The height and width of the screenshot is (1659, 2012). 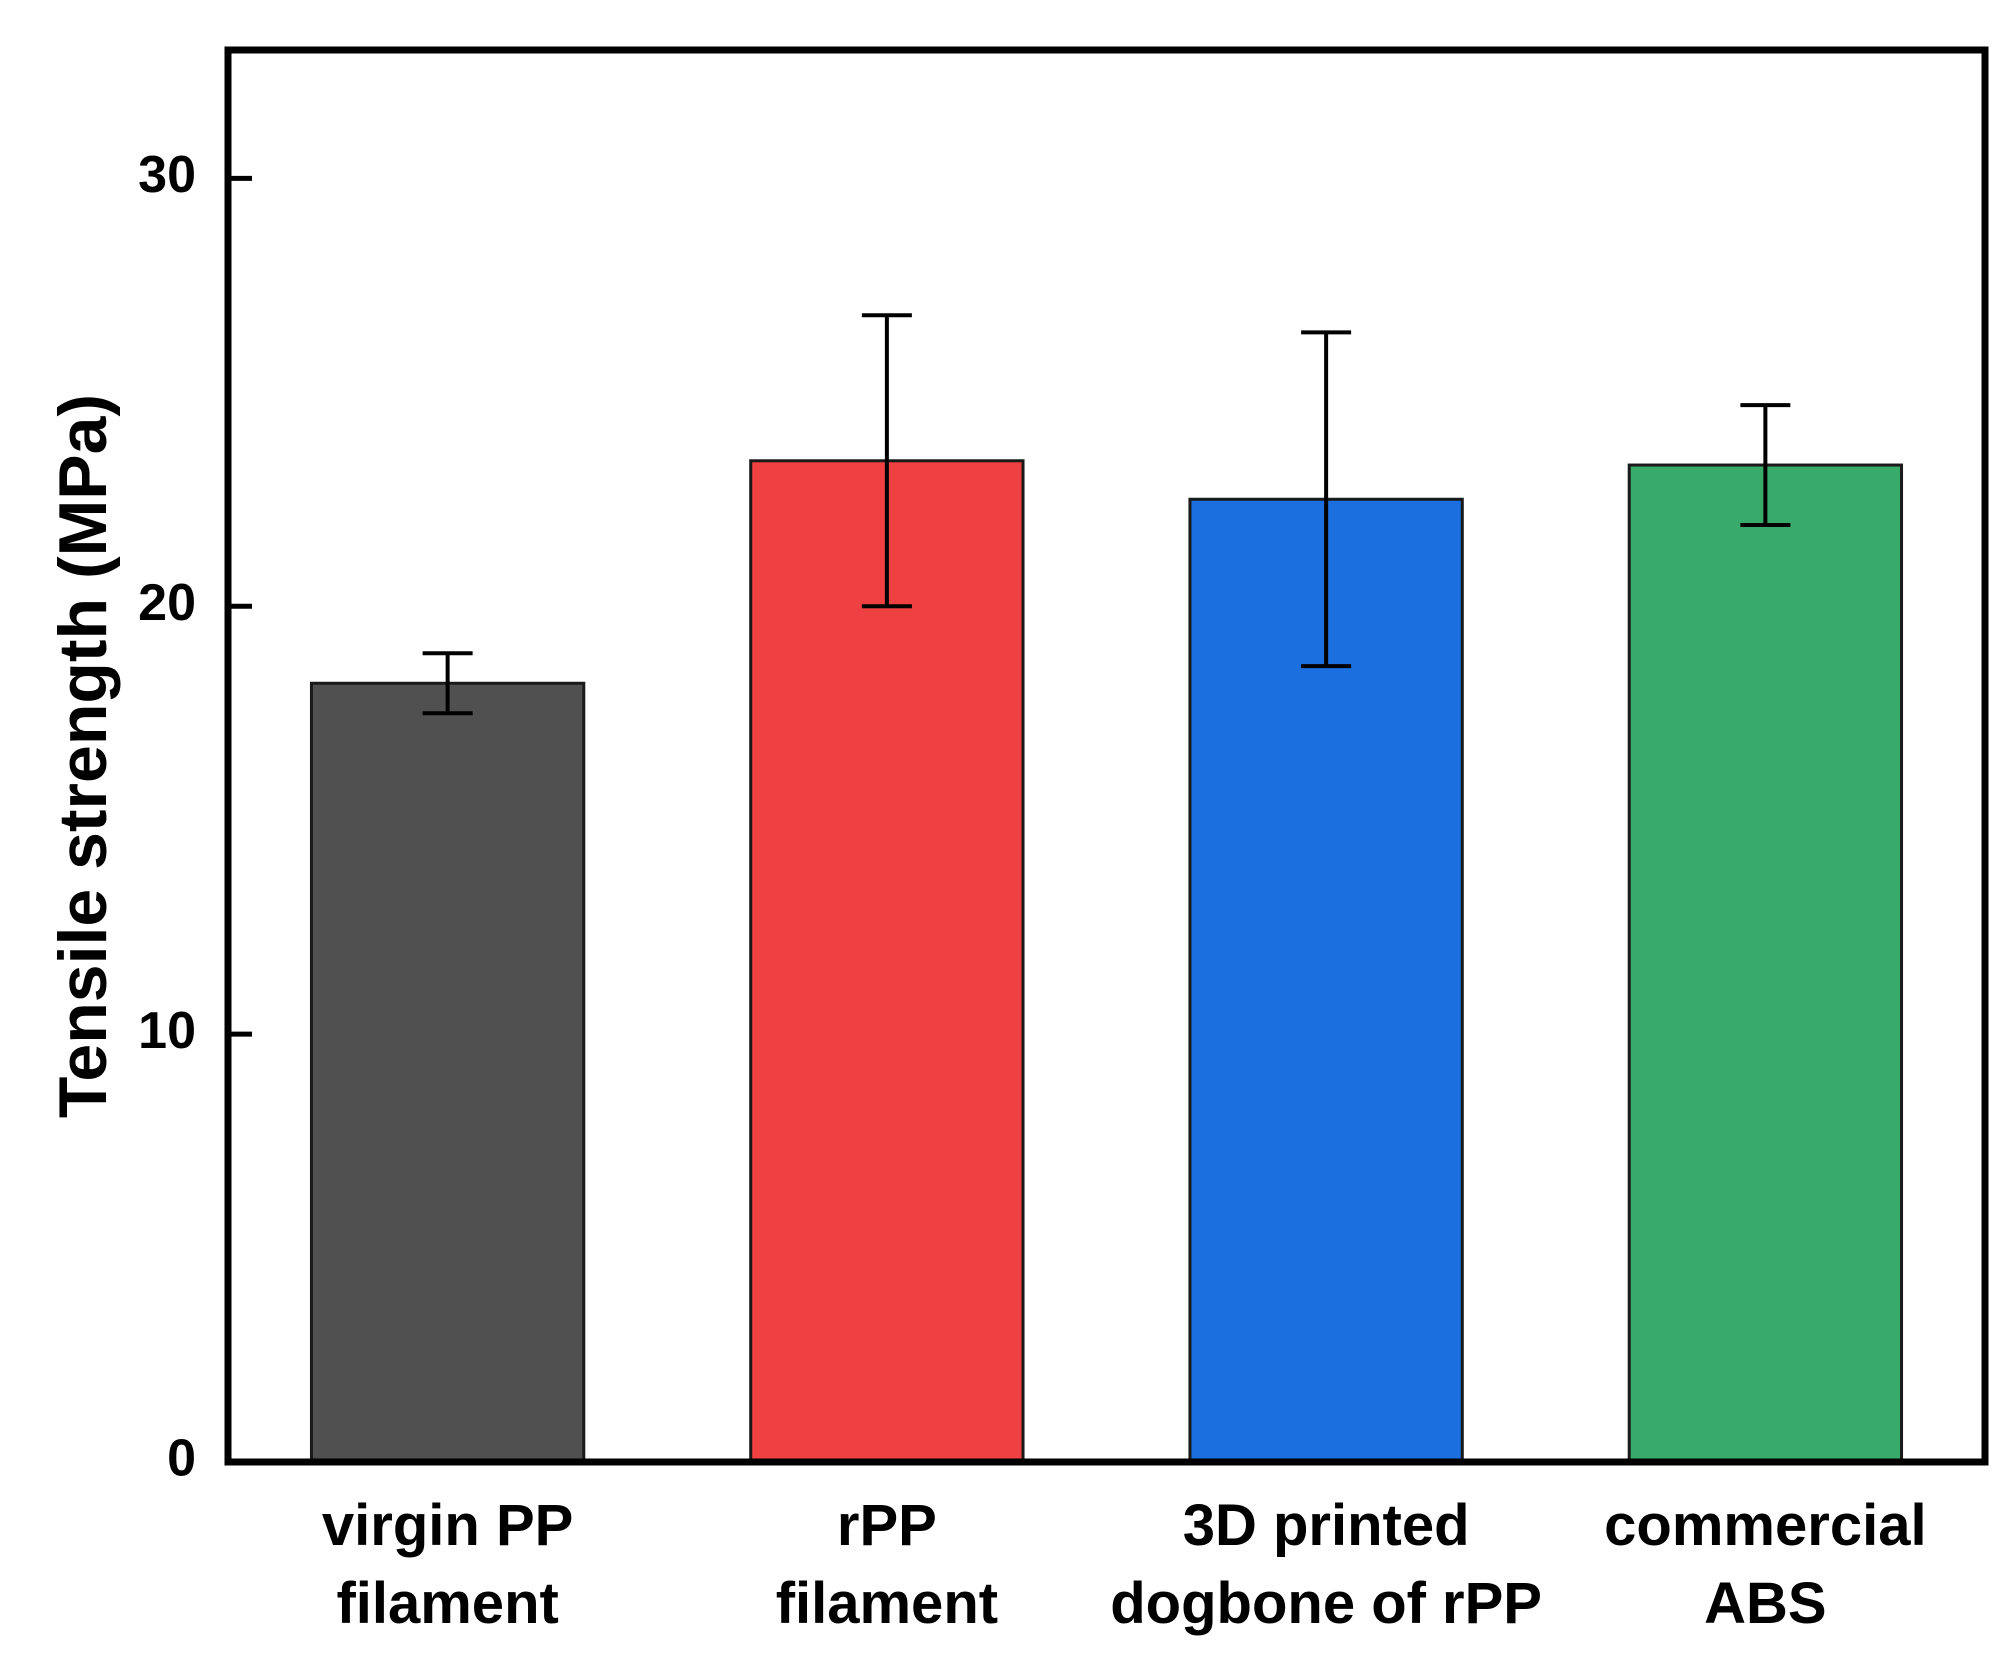 I want to click on y-ticks-layer: 0 10 20 30, so click(x=195, y=817).